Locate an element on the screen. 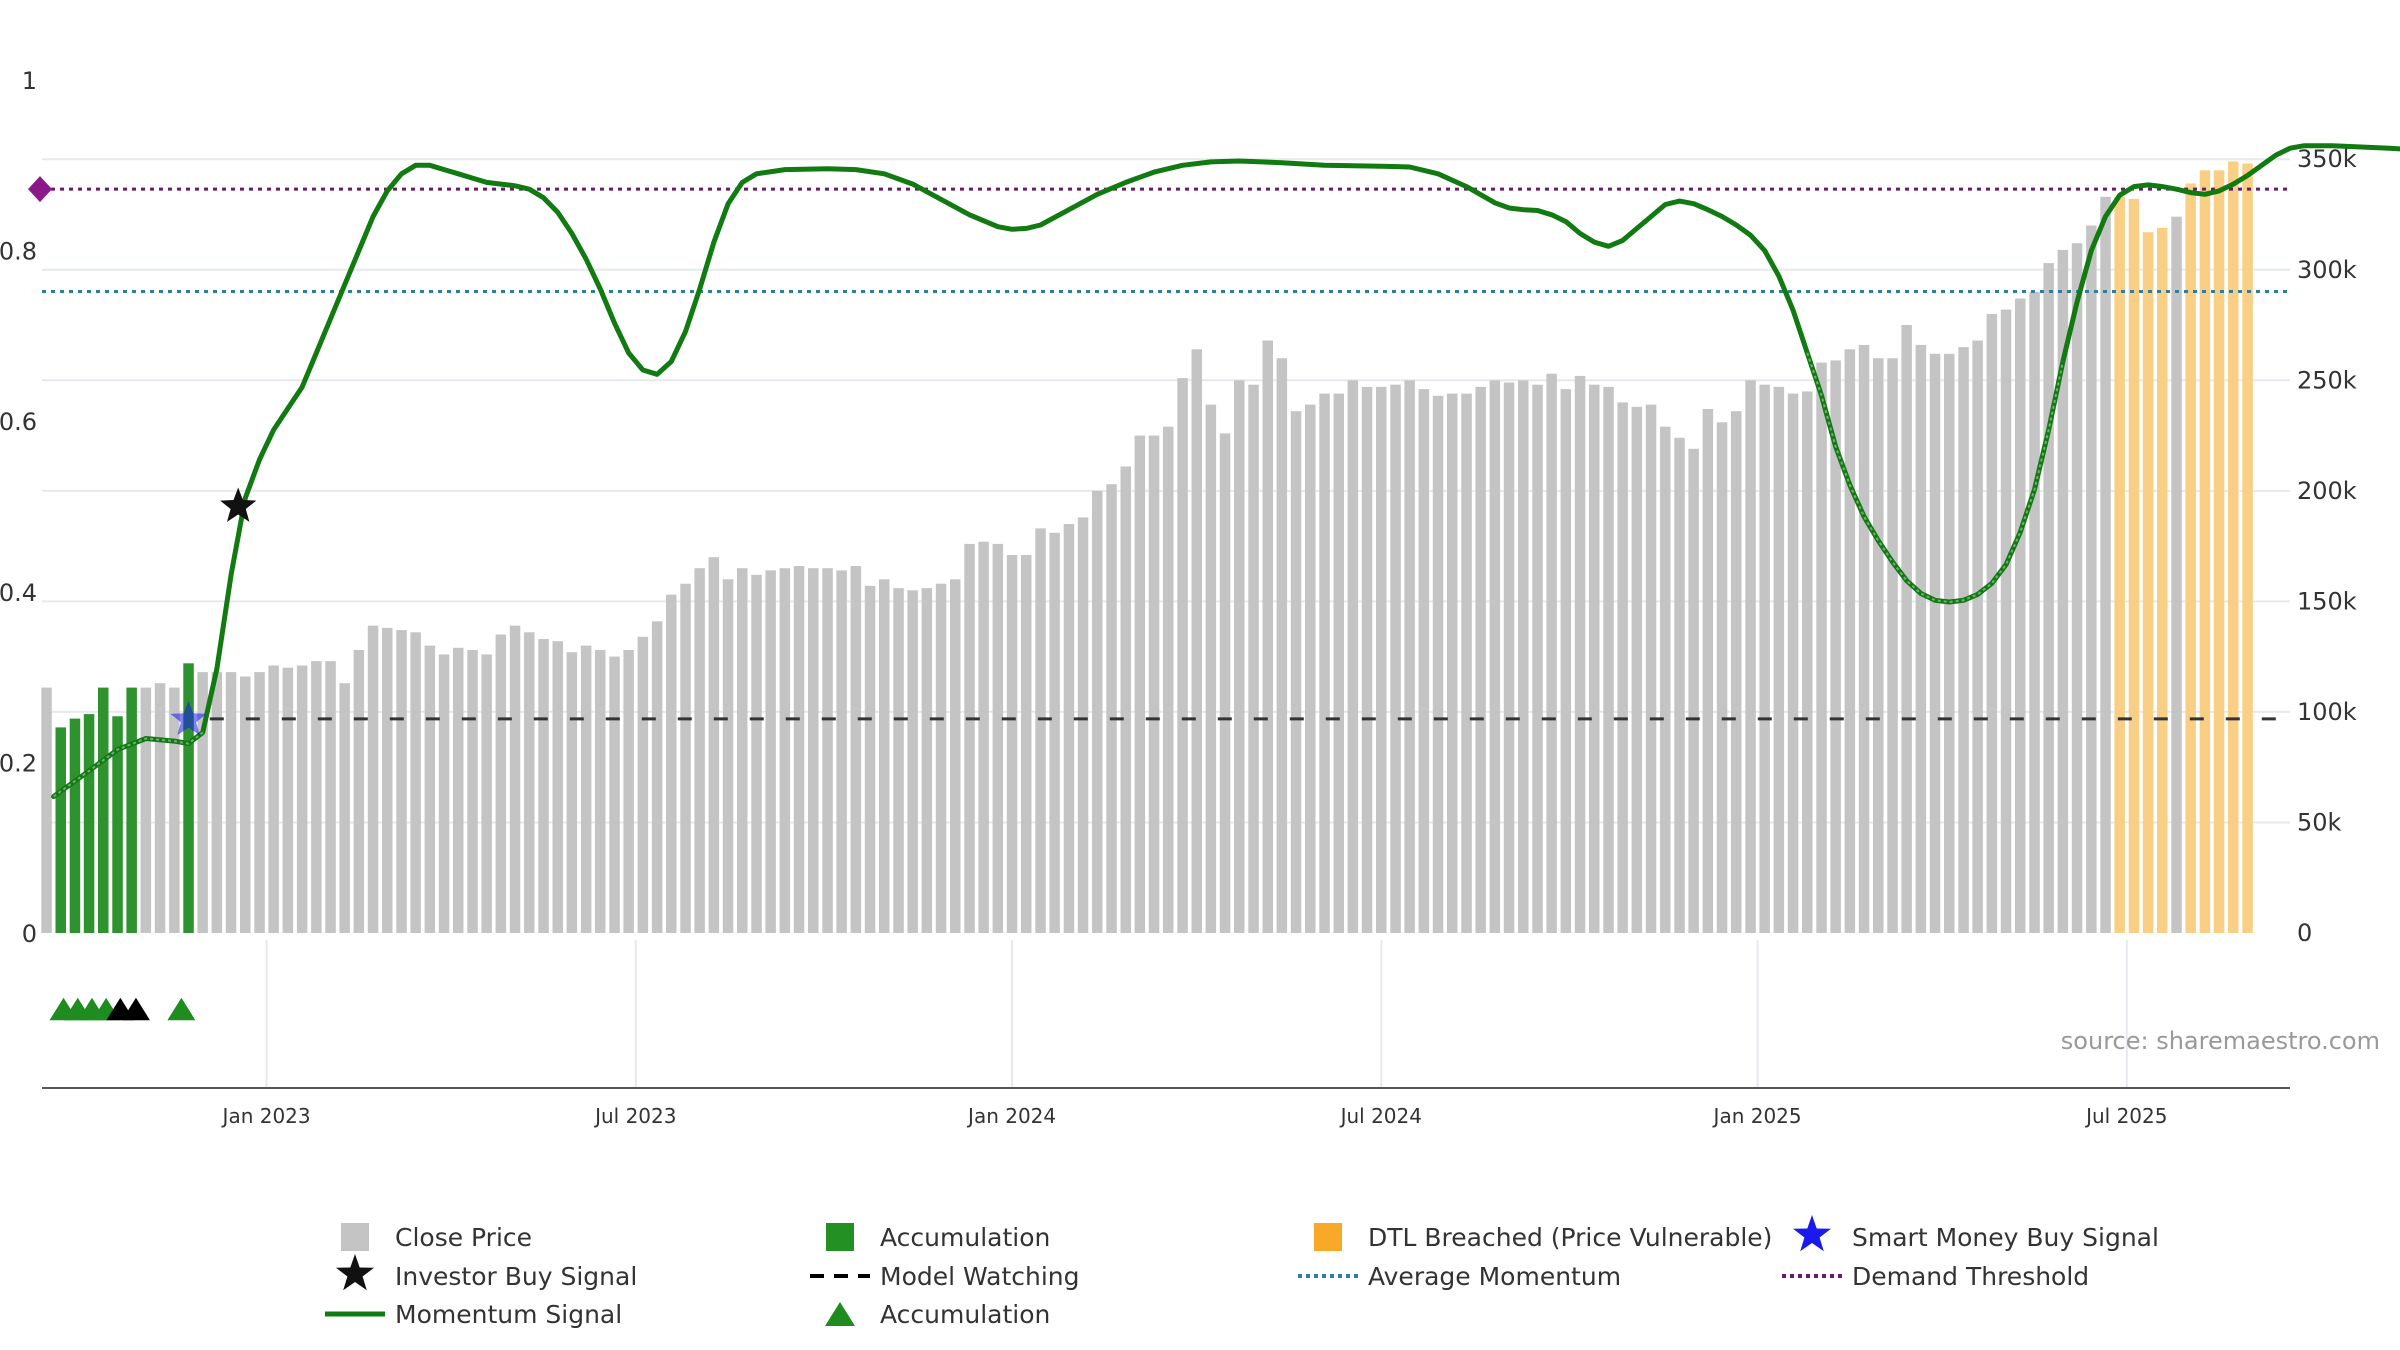 The height and width of the screenshot is (1350, 2400). x-tick-label: Jul 2023 is located at coordinates (634, 1116).